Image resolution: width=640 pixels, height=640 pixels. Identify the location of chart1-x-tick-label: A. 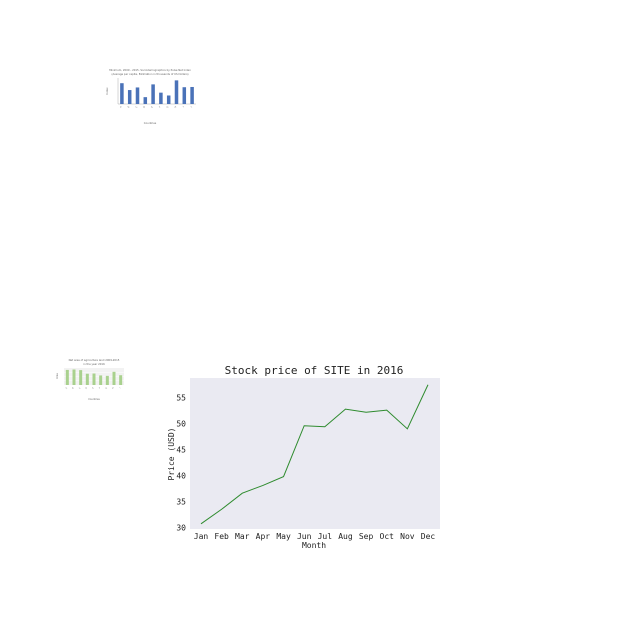
(121, 107).